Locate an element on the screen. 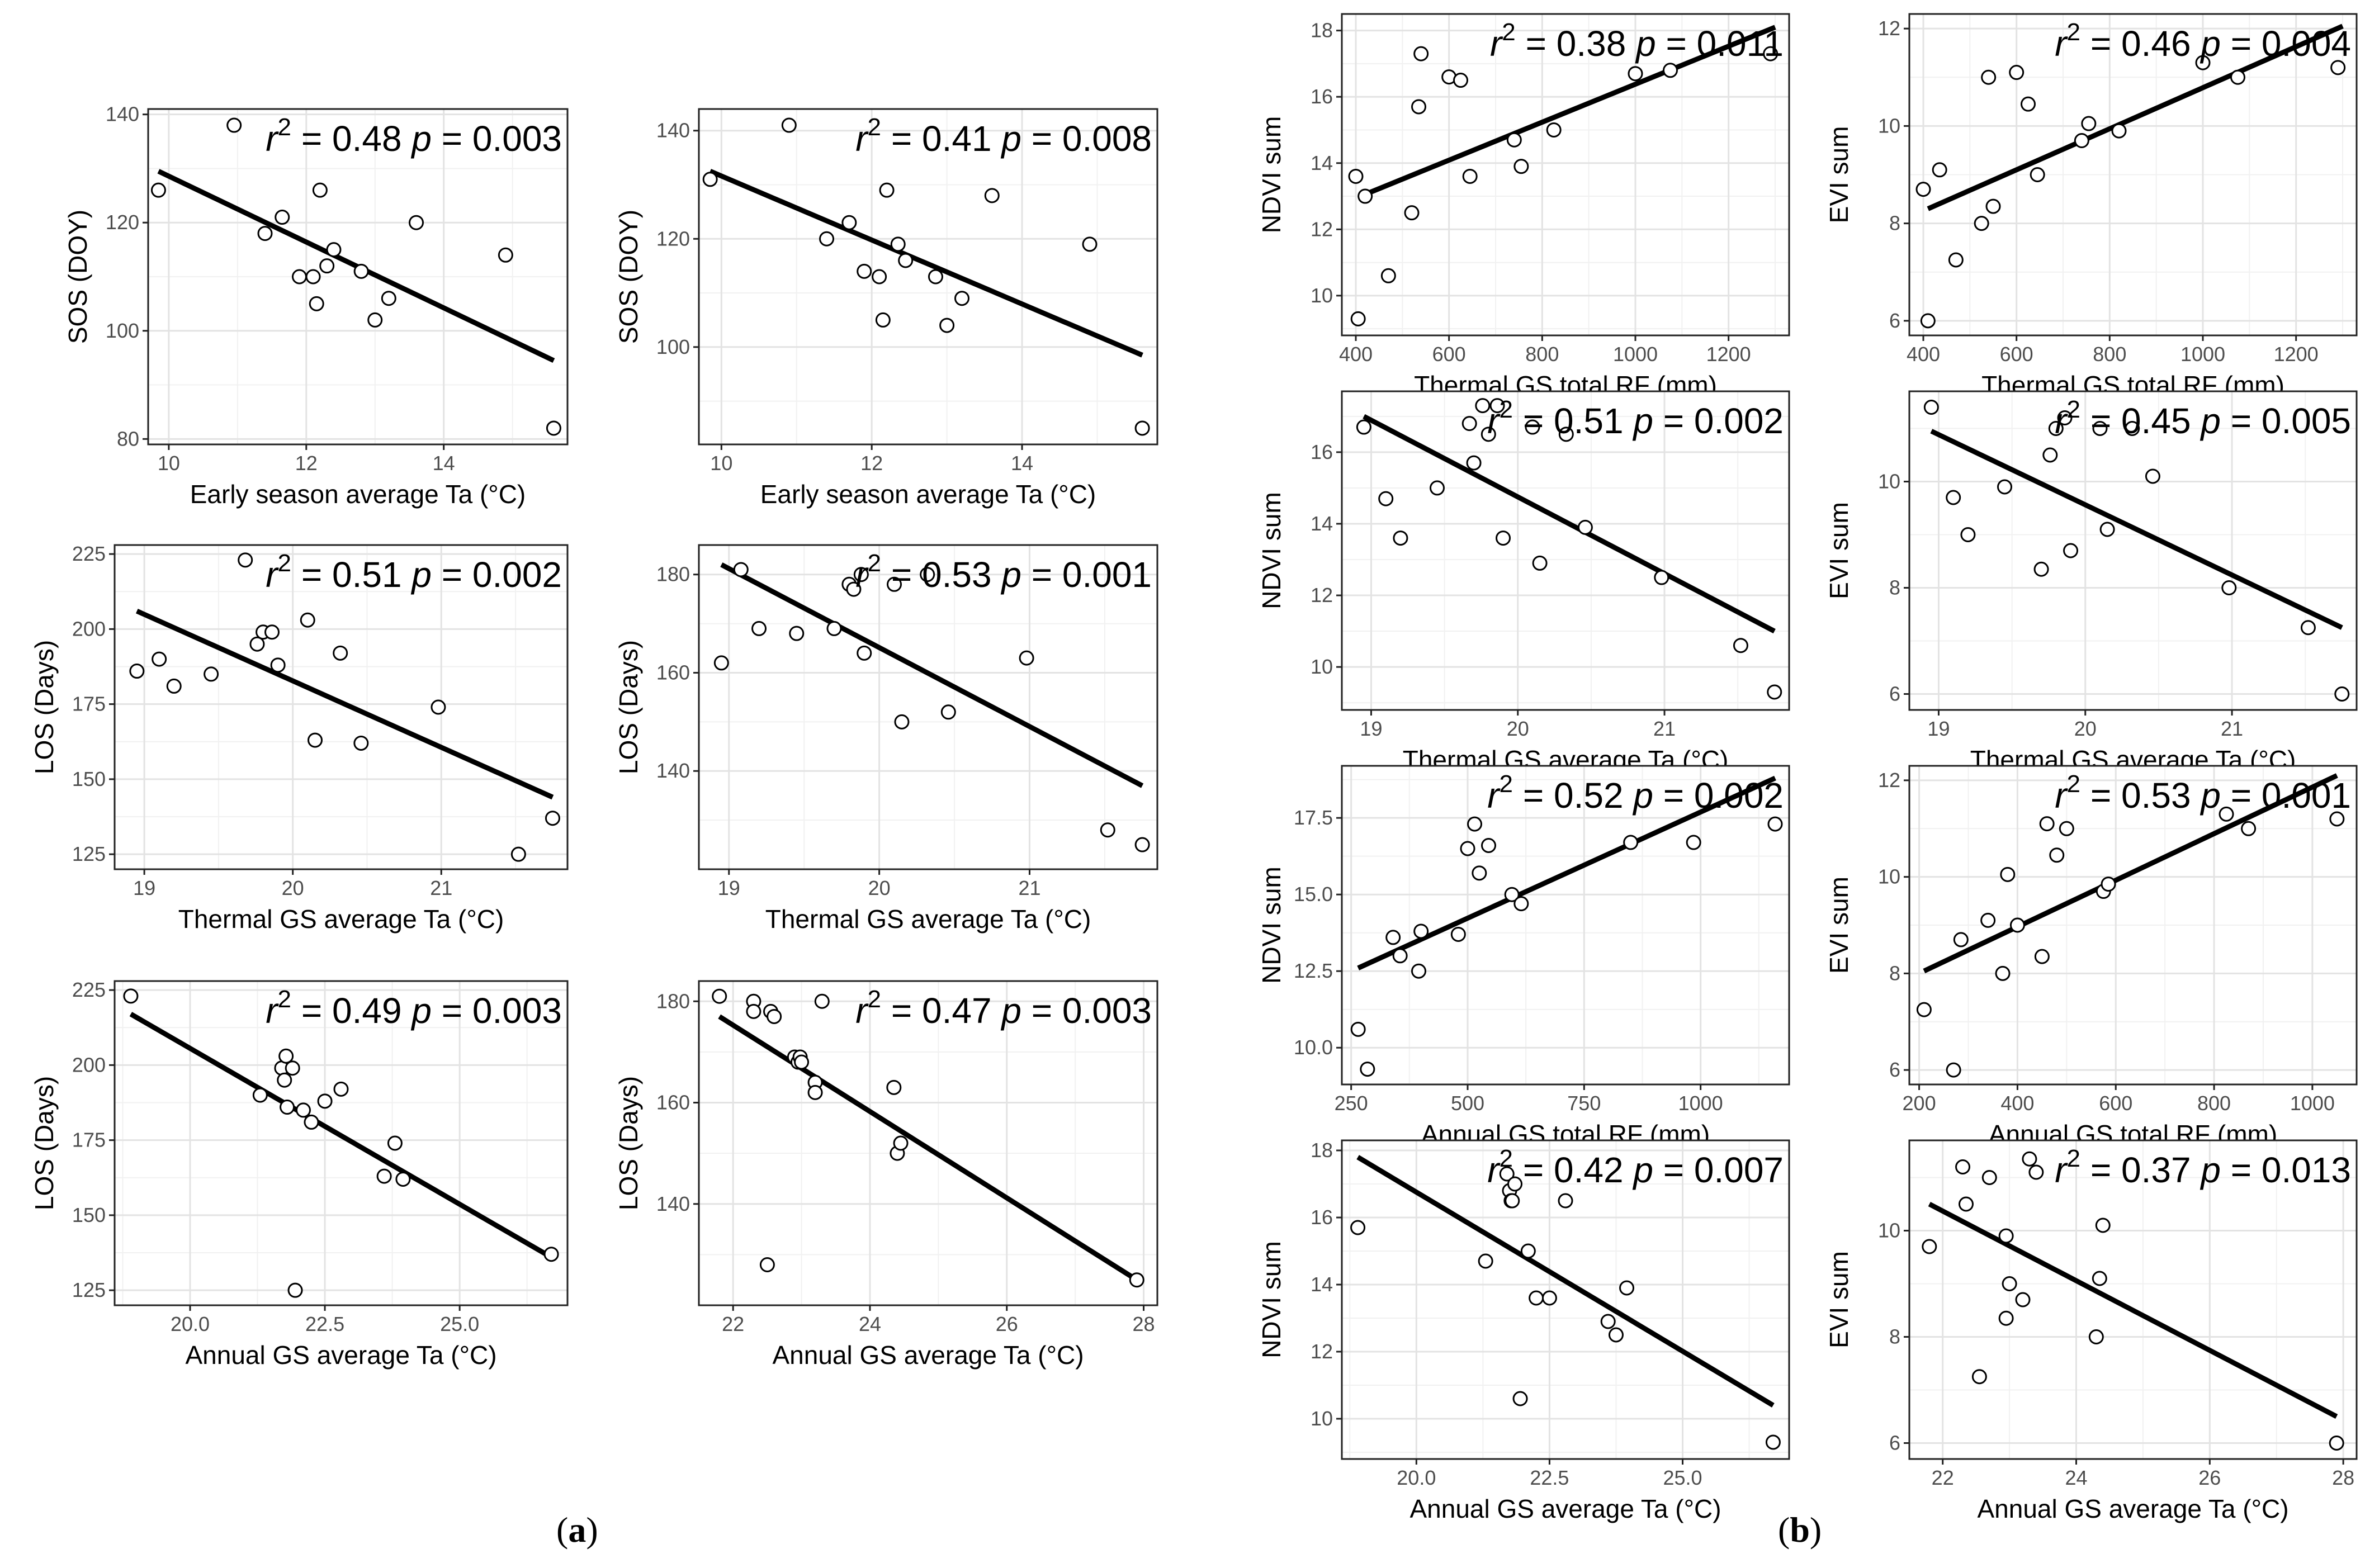 The image size is (2365, 1568). y-tick-label: 160 is located at coordinates (673, 672).